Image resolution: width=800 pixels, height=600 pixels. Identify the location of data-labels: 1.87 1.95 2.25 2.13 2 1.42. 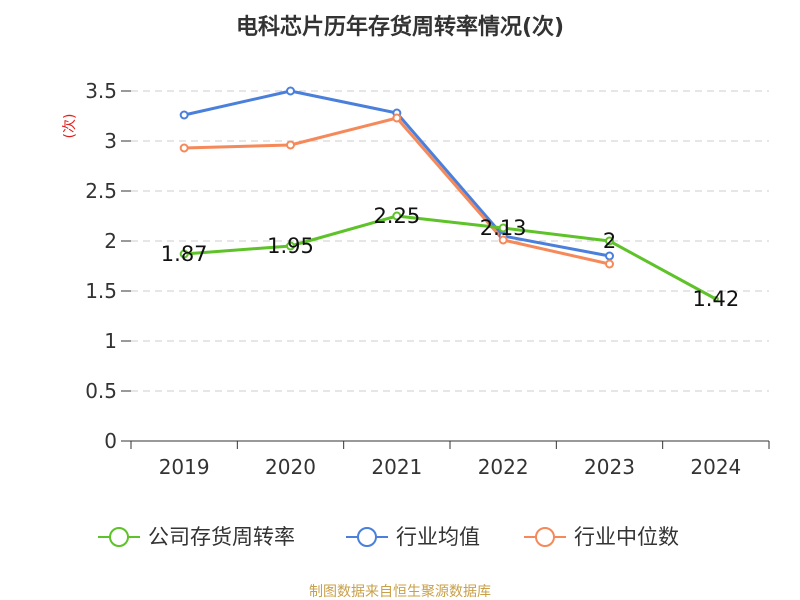
(450, 257).